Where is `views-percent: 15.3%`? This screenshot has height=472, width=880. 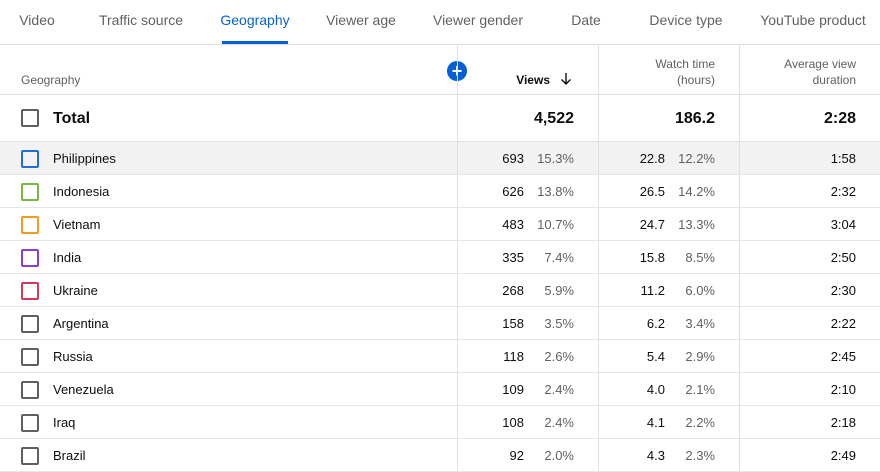
views-percent: 15.3% is located at coordinates (555, 158).